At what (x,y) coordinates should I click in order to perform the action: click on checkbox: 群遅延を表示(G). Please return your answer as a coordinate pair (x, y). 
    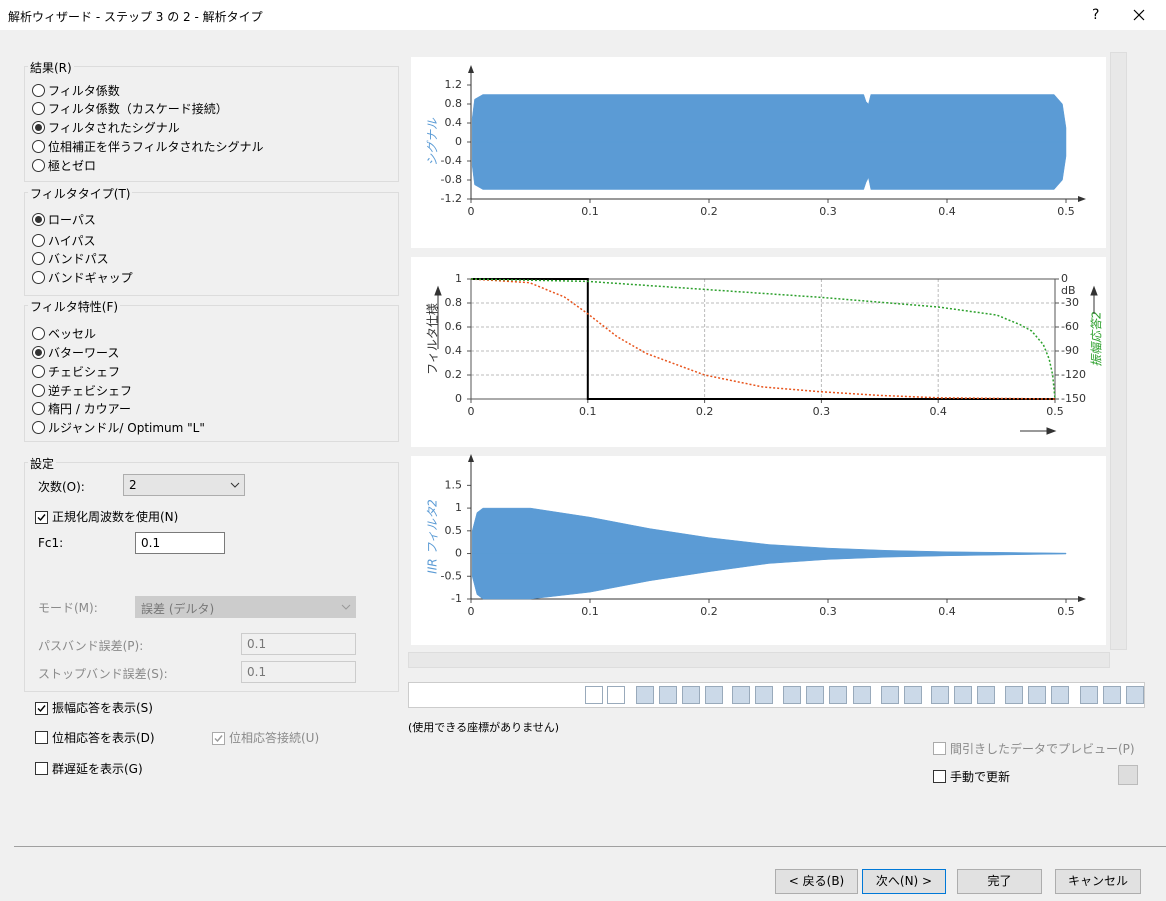
    Looking at the image, I should click on (89, 768).